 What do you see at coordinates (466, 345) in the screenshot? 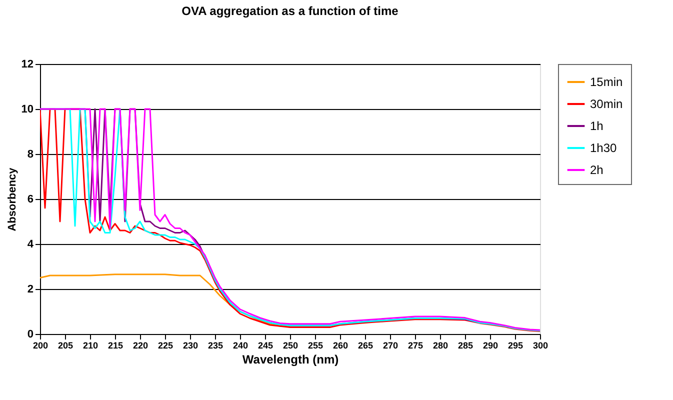
I see `x-tick-label: 285` at bounding box center [466, 345].